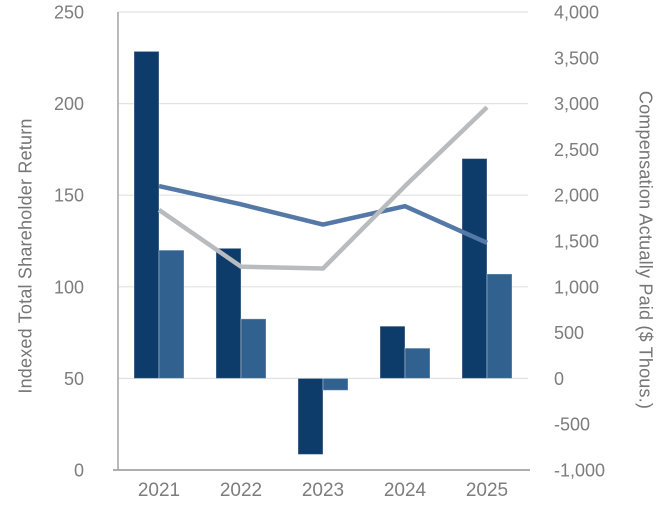 This screenshot has width=672, height=518. I want to click on dark-blue-bars-2022, so click(228, 313).